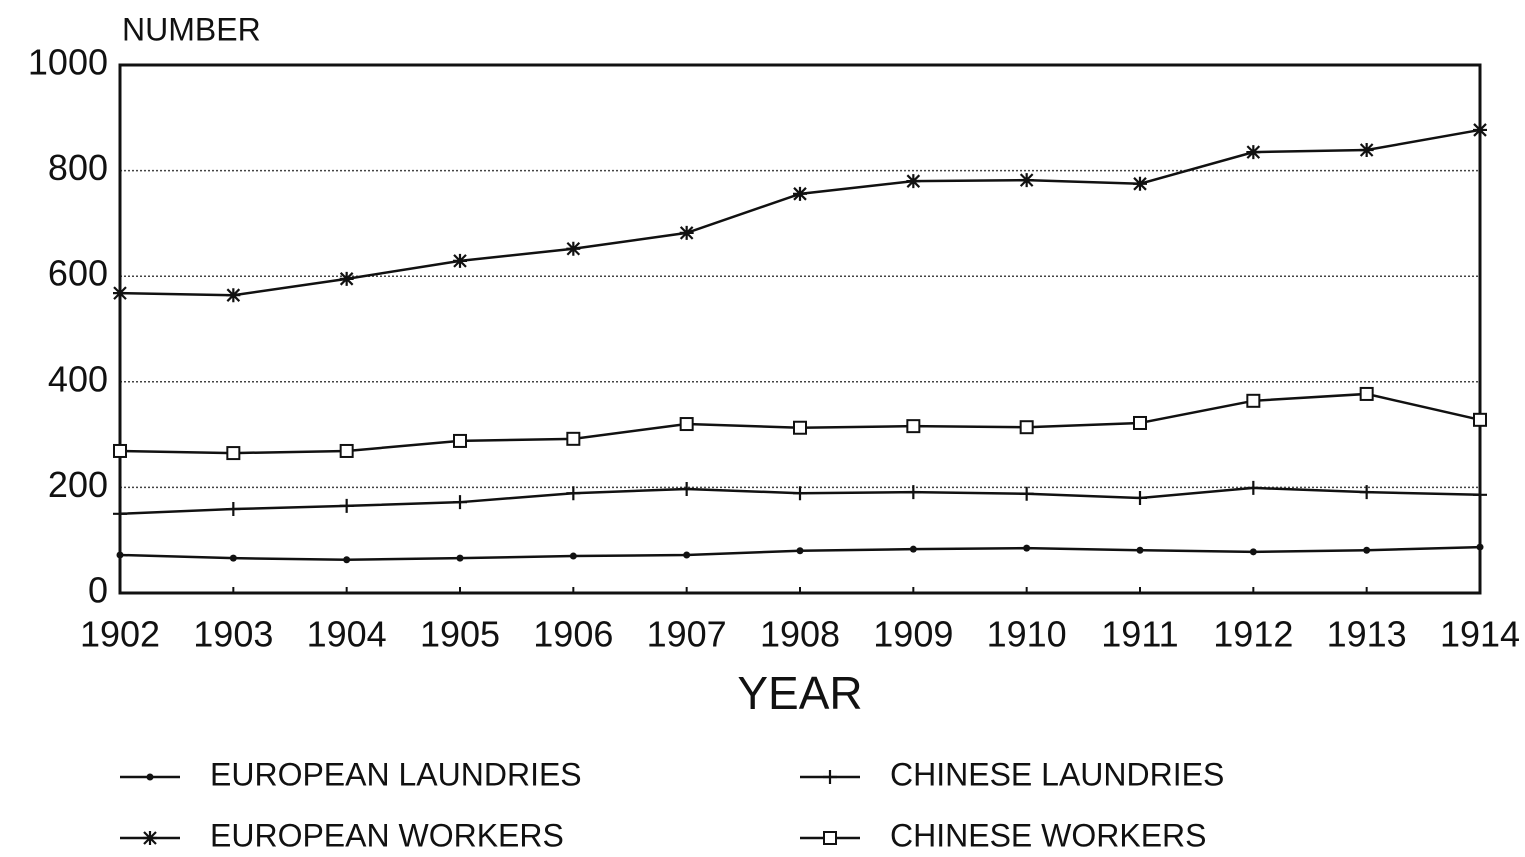 Image resolution: width=1525 pixels, height=857 pixels. I want to click on x-tick-label: 1902, so click(120, 634).